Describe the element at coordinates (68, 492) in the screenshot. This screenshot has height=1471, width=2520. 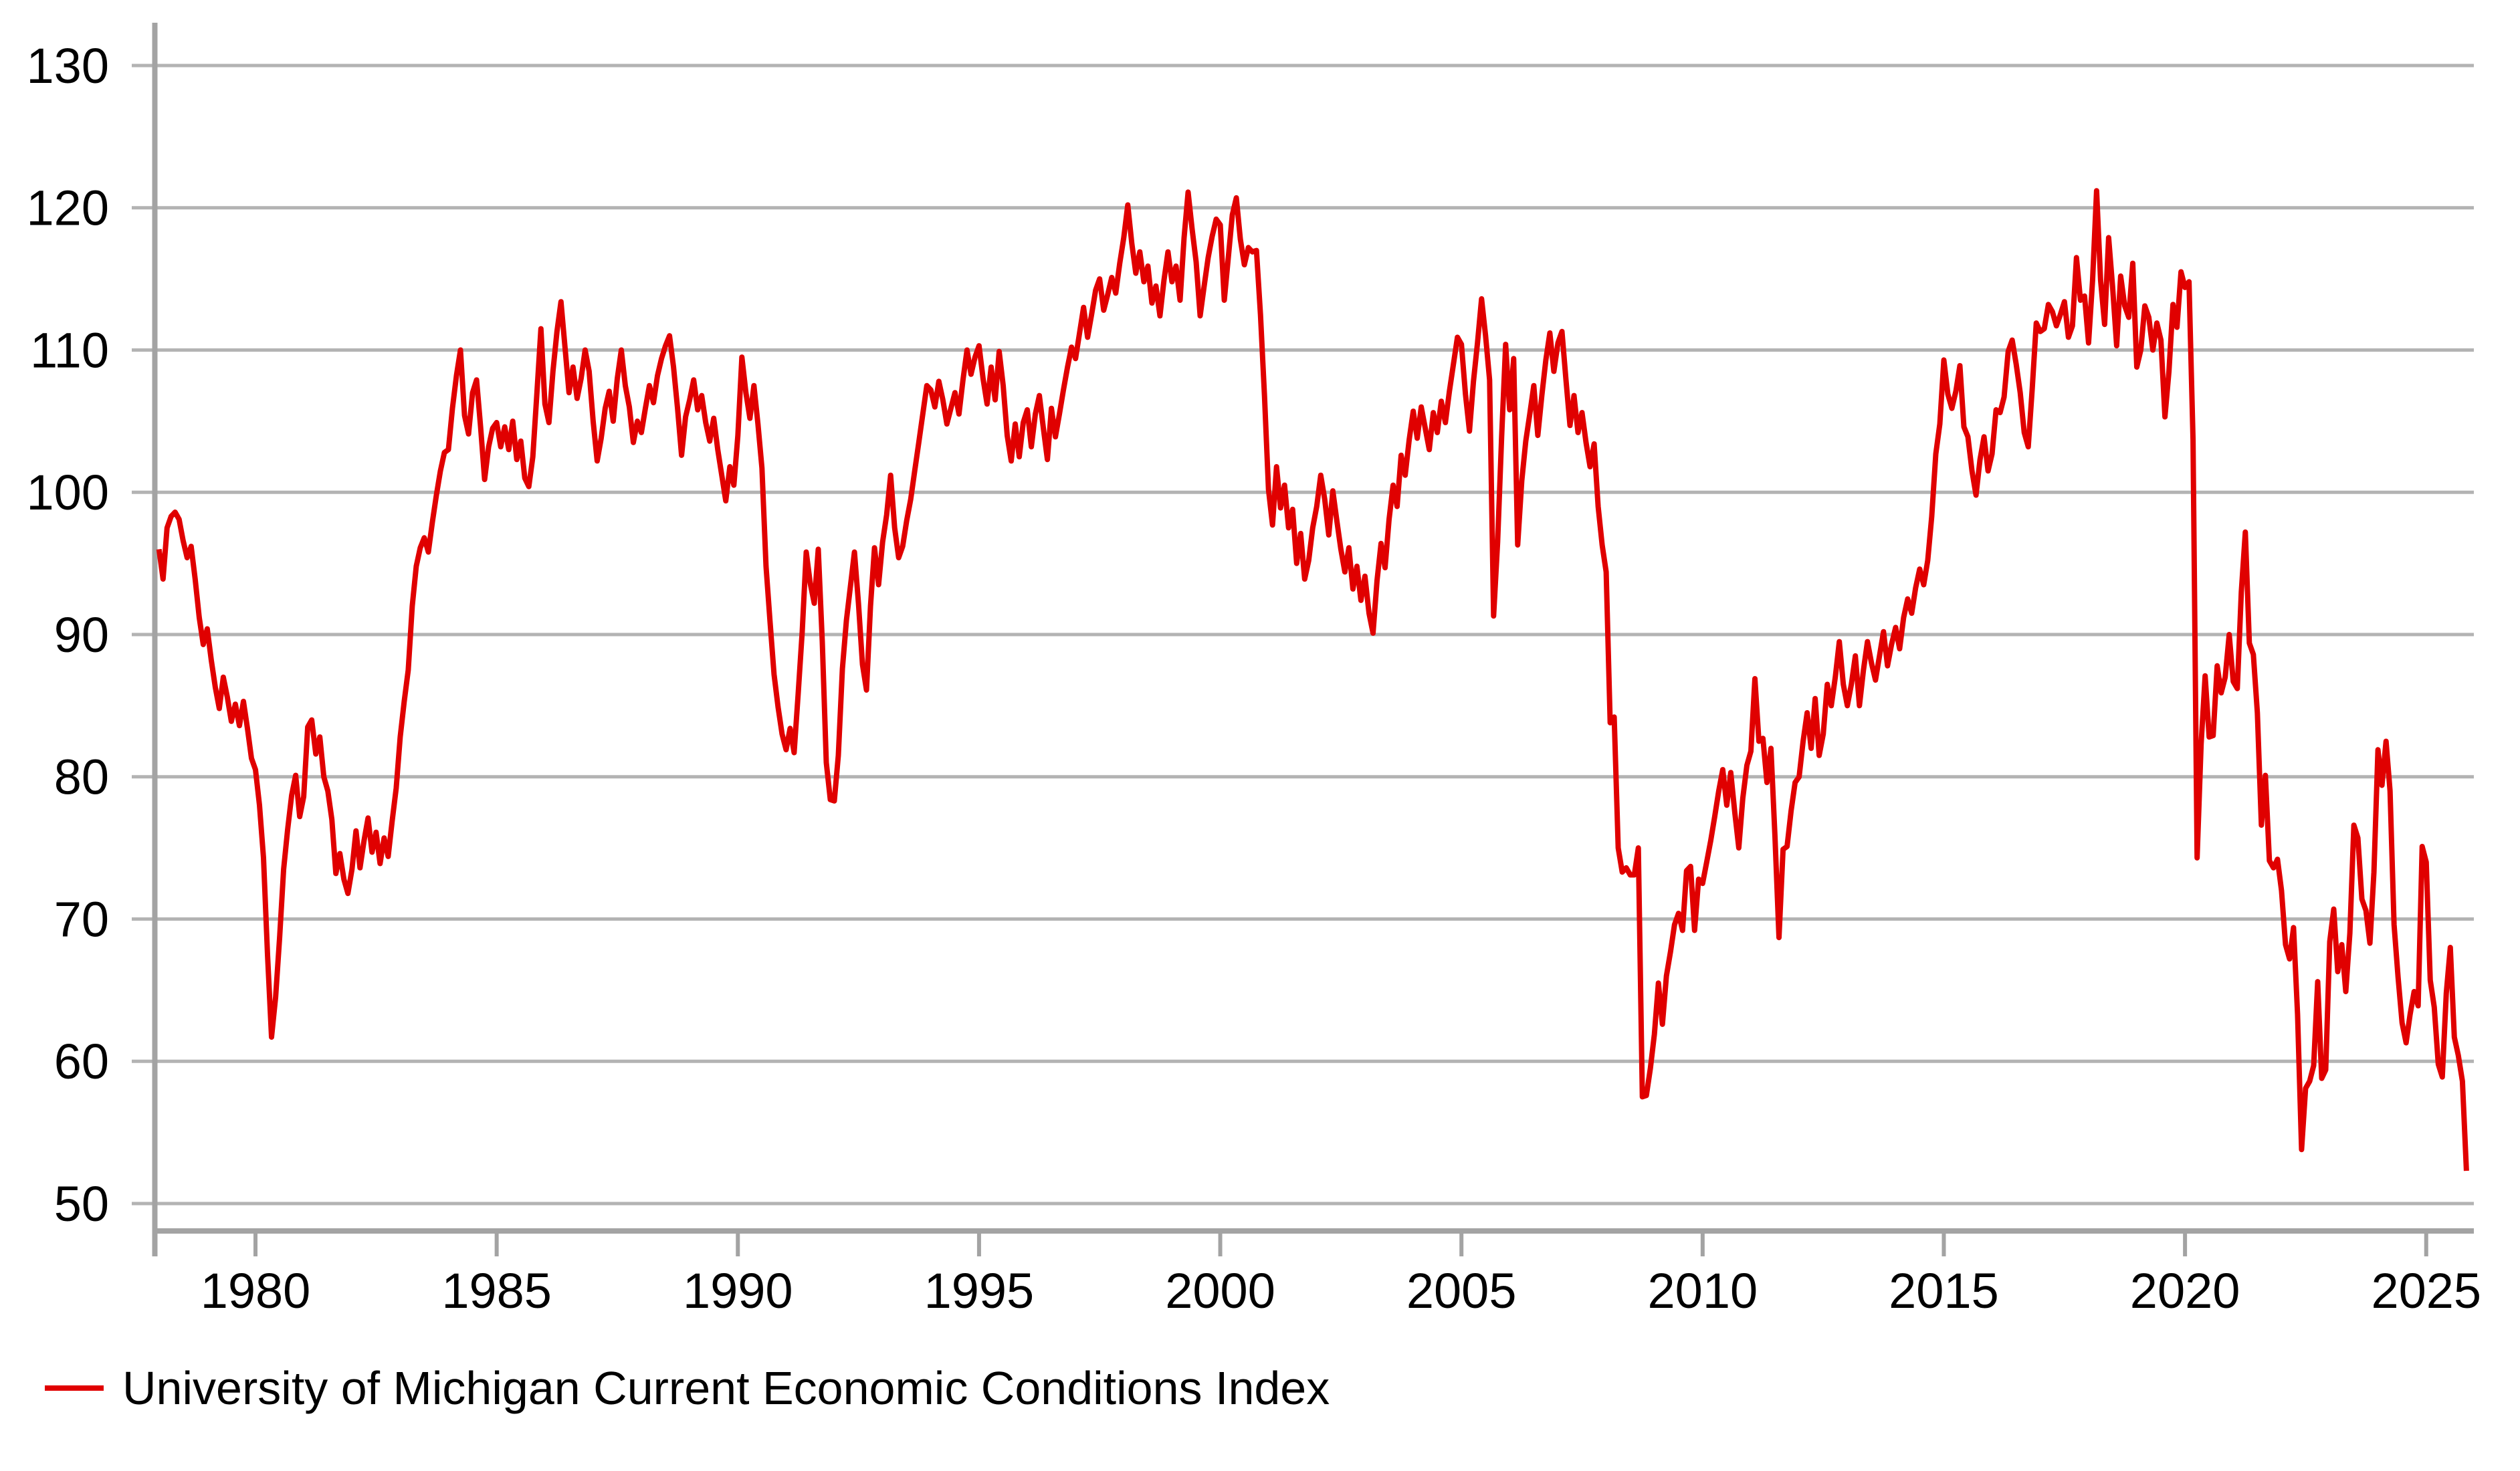
I see `y-tick-label: 100` at that location.